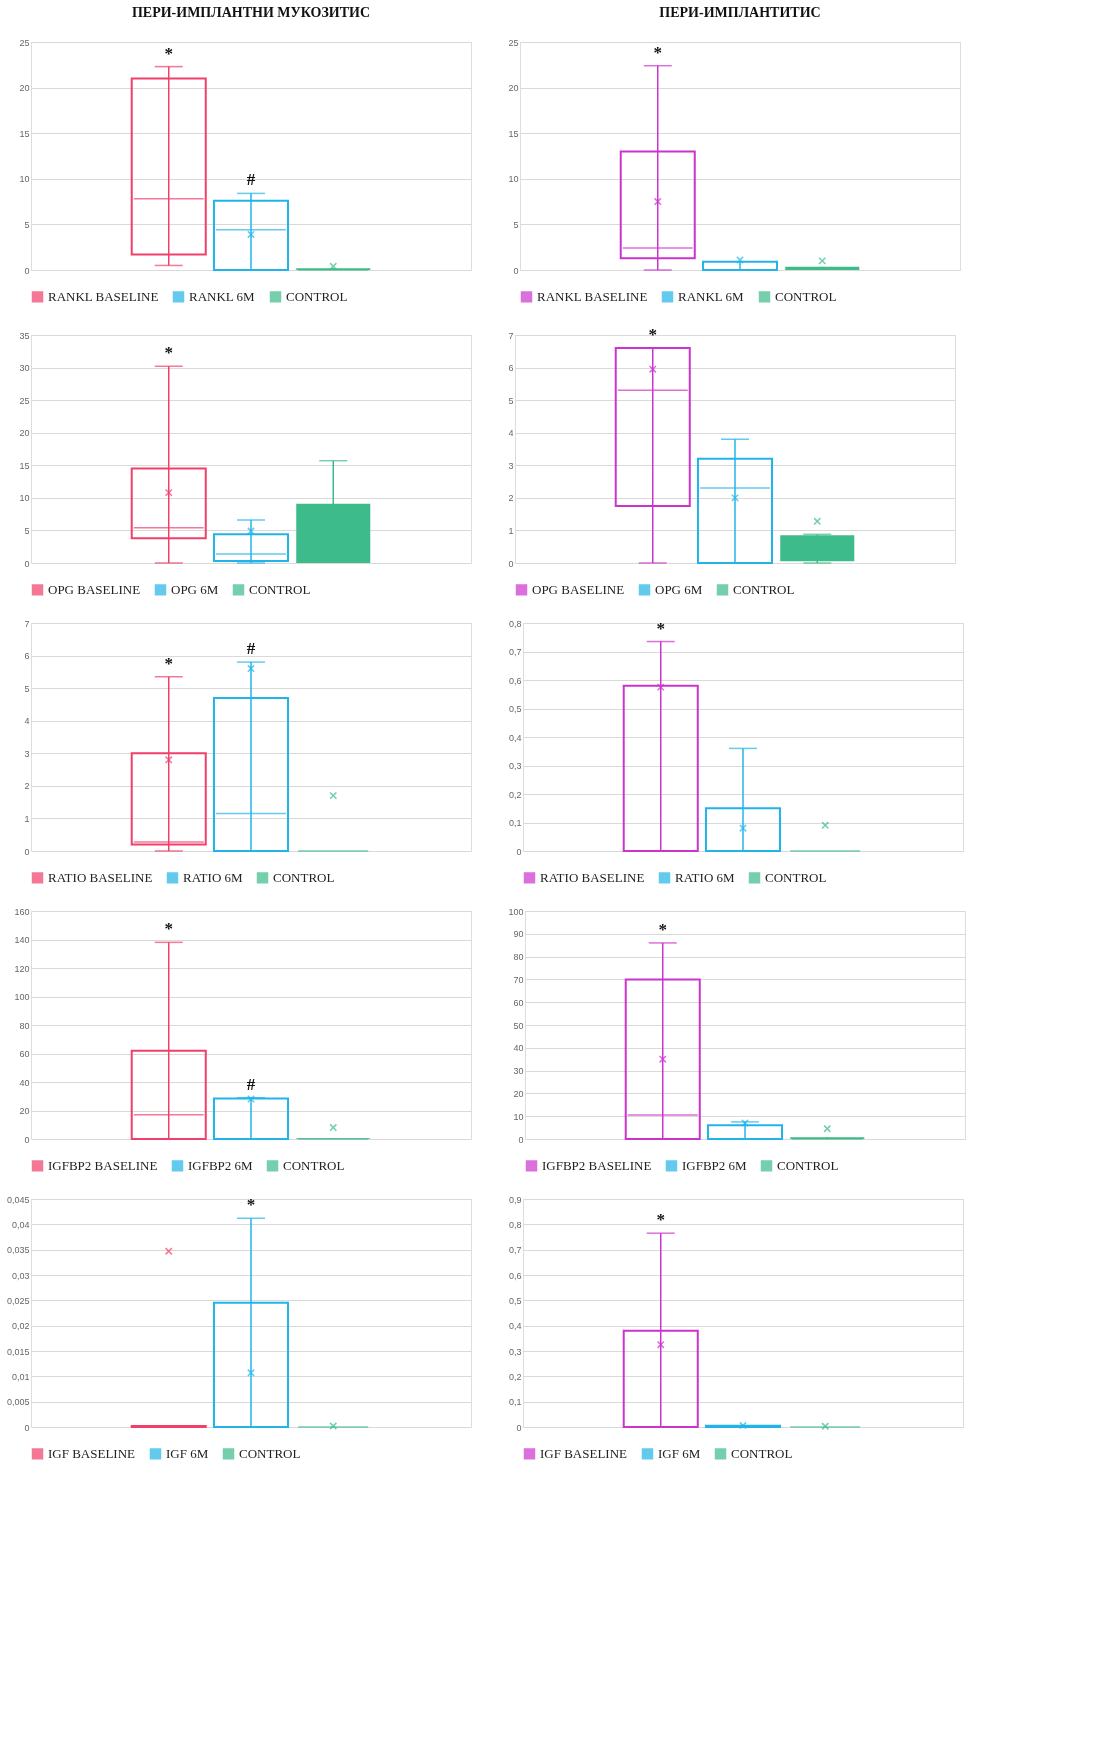 This screenshot has height=1742, width=1108. What do you see at coordinates (740, 12) in the screenshot?
I see `chart-title: ПЕРИ-ИМПЛАНТИТИС` at bounding box center [740, 12].